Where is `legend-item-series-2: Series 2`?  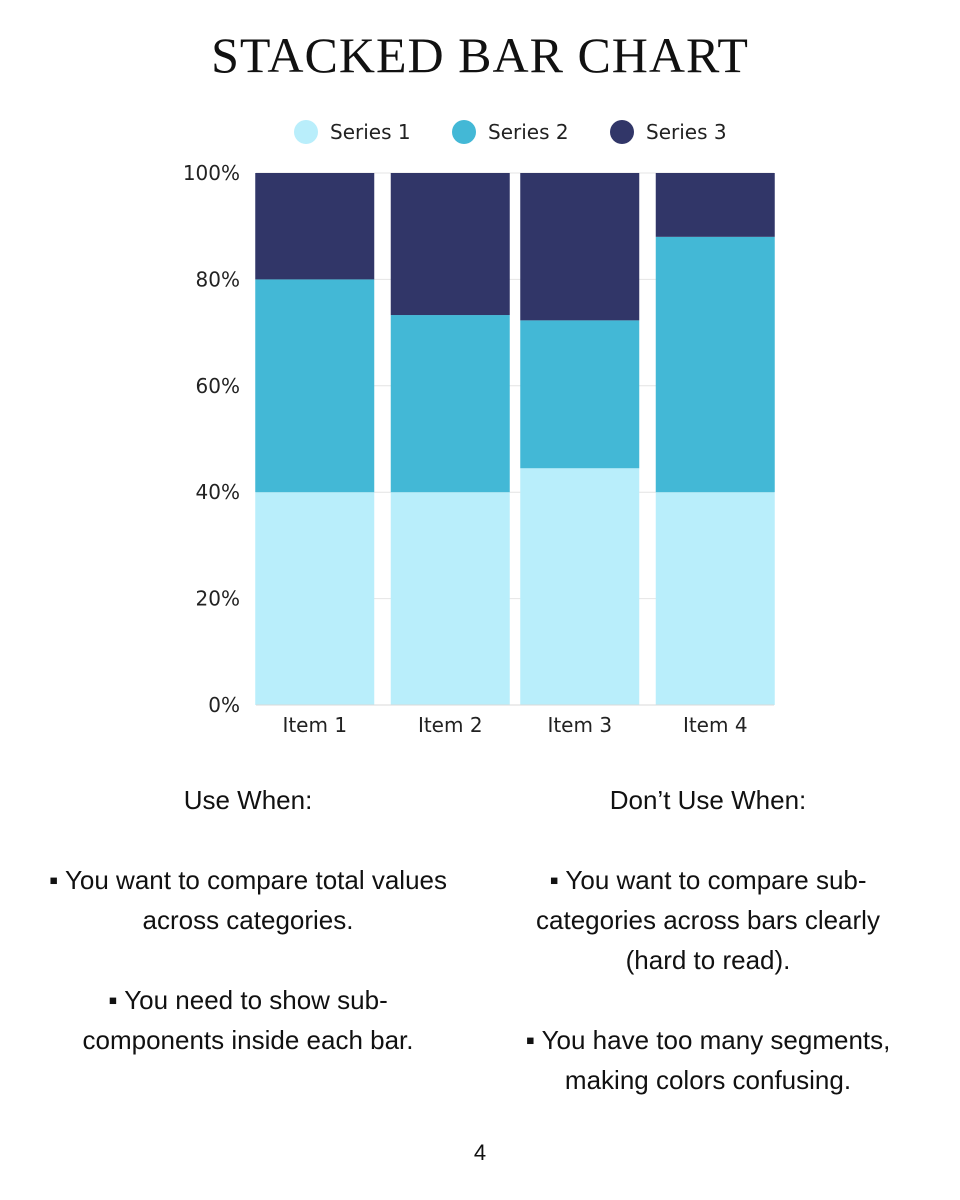
legend-item-series-2: Series 2 is located at coordinates (510, 132).